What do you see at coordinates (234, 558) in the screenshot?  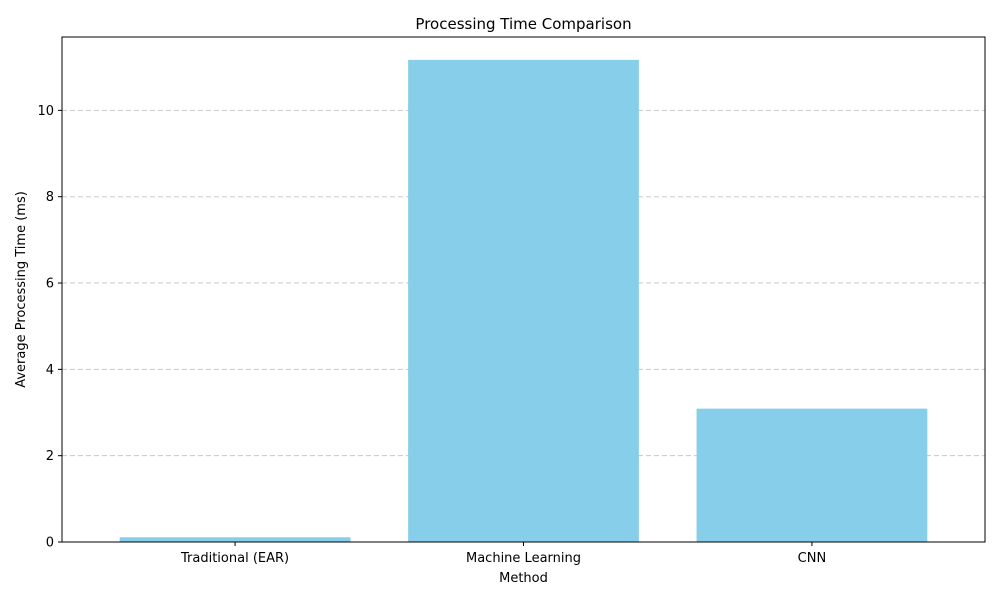 I see `x-tick-label-0: Traditional (EAR)` at bounding box center [234, 558].